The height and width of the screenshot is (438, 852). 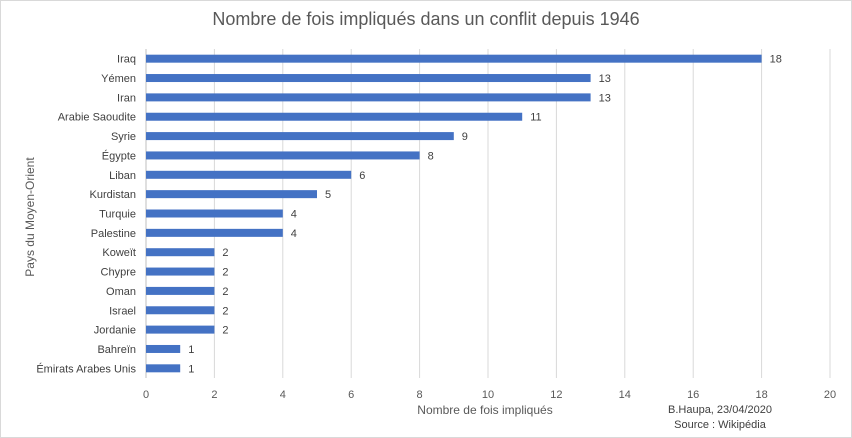 I want to click on x-tick-label: 4, so click(x=283, y=395).